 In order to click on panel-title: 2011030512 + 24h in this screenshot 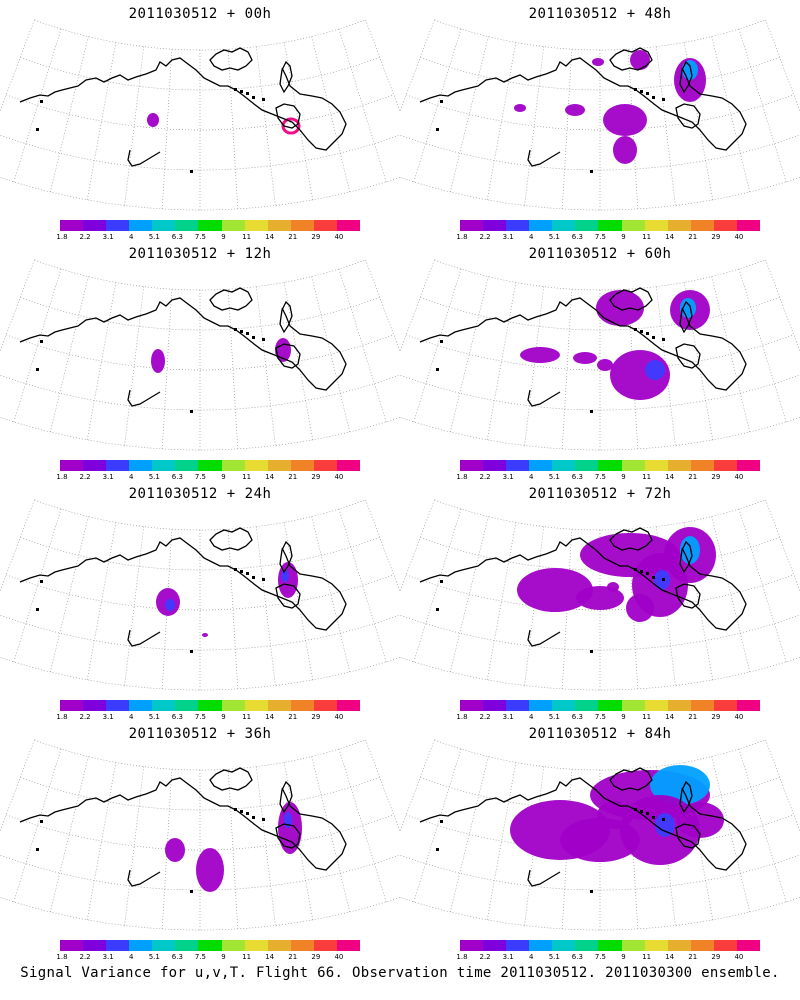, I will do `click(200, 494)`.